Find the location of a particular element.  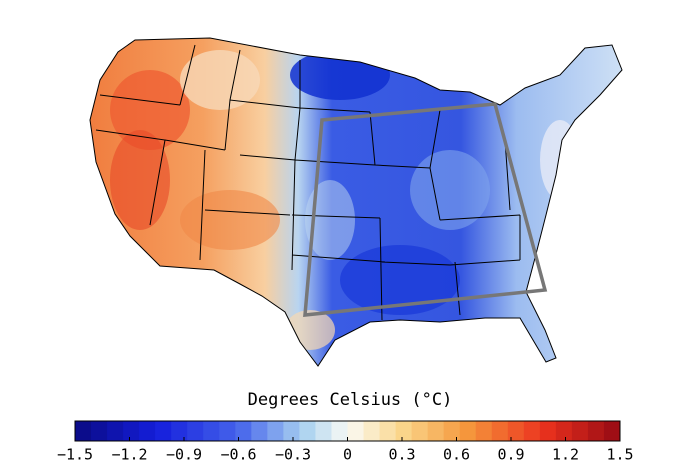

colorbar-label: Degrees Celsius (°C) is located at coordinates (350, 400).